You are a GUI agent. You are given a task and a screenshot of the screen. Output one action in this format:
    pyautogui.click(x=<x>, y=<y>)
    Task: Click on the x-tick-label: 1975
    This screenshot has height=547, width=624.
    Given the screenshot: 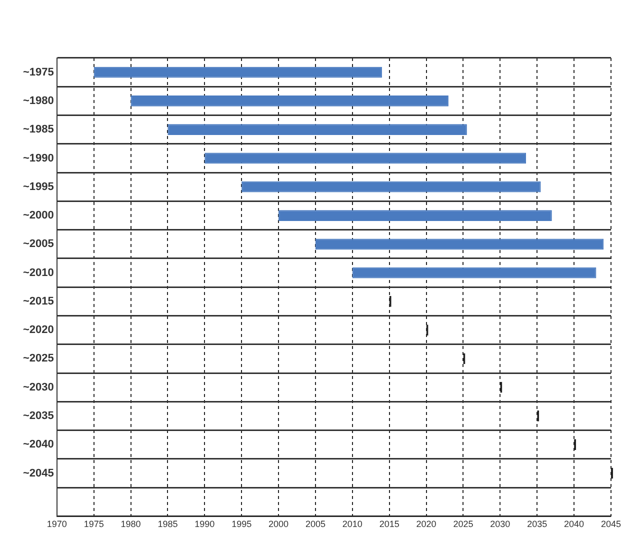 What is the action you would take?
    pyautogui.click(x=94, y=524)
    